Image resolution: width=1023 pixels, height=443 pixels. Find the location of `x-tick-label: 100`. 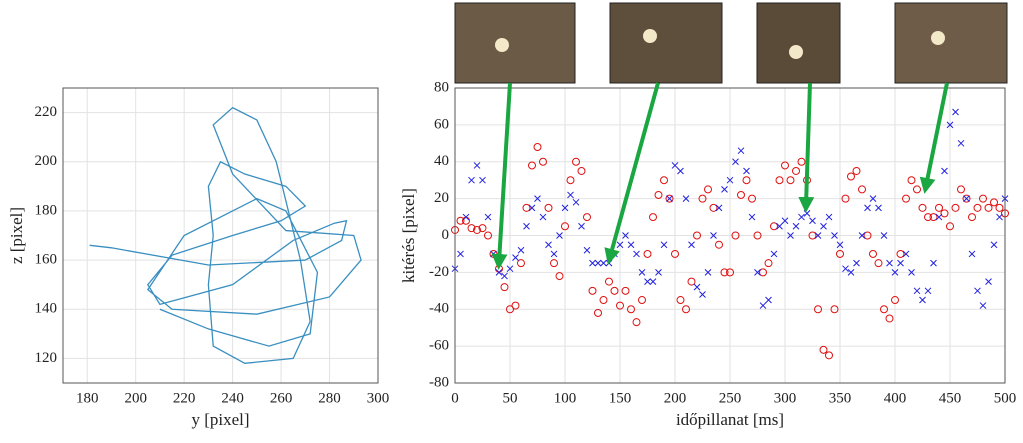

x-tick-label: 100 is located at coordinates (565, 398).